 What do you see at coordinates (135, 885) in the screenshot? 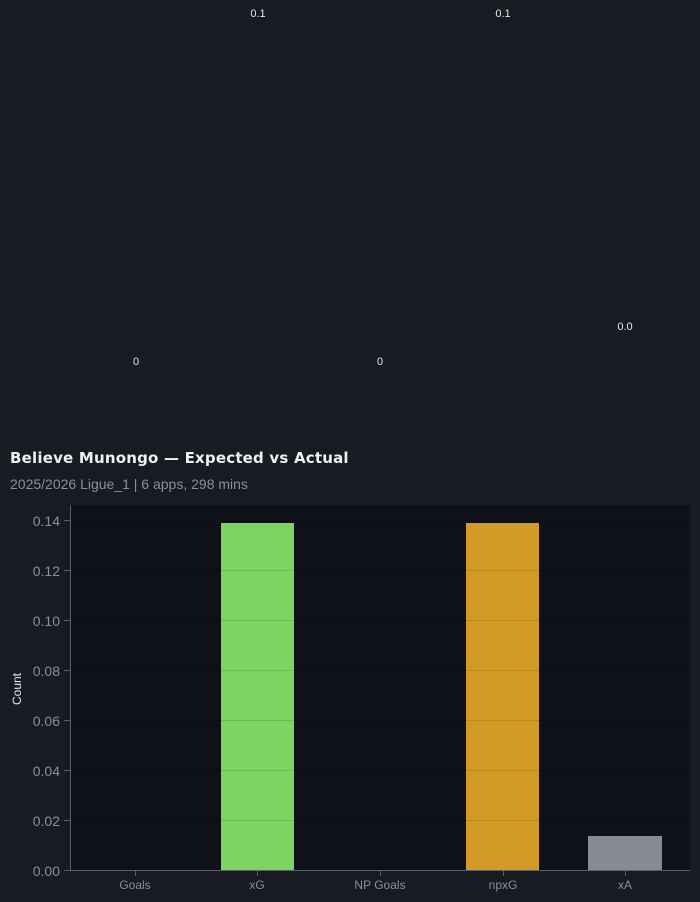
I see `x-tick-label-goals: Goals` at bounding box center [135, 885].